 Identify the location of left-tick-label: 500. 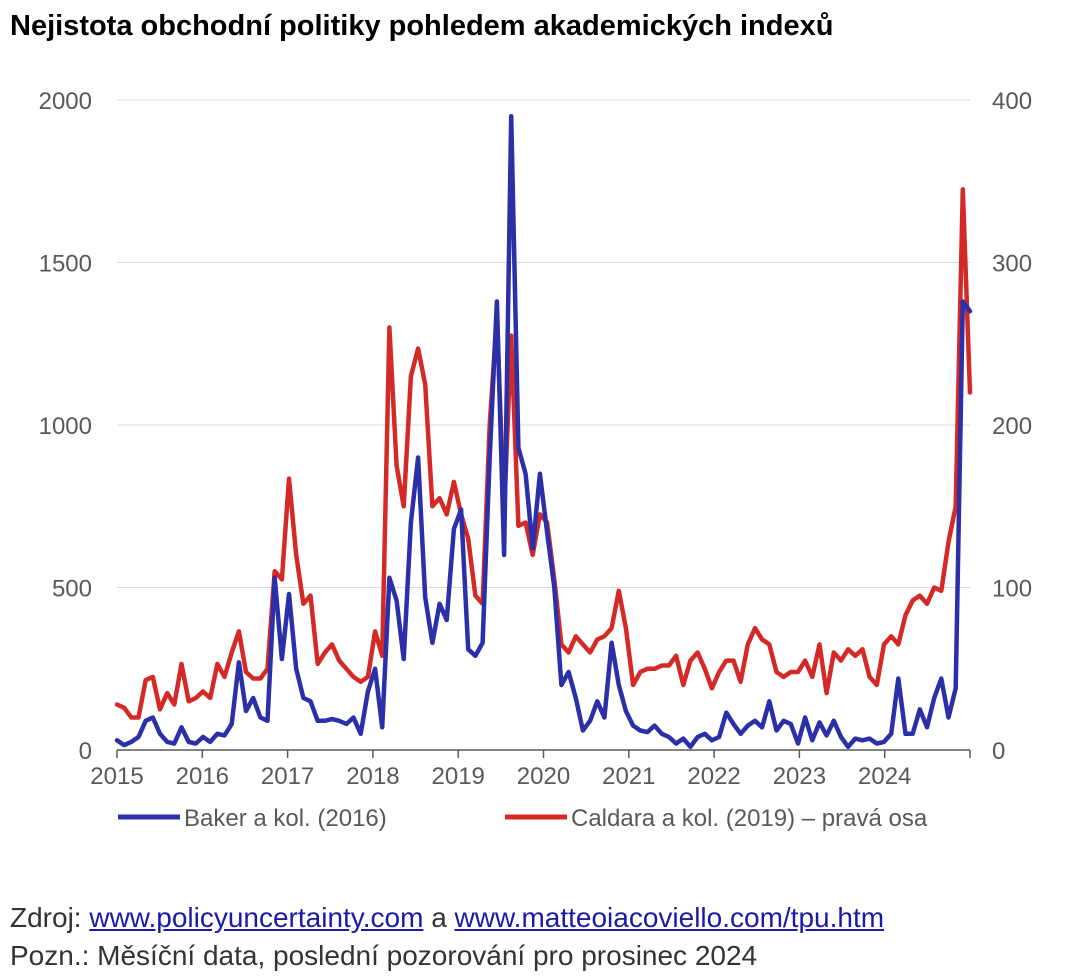
(72, 589).